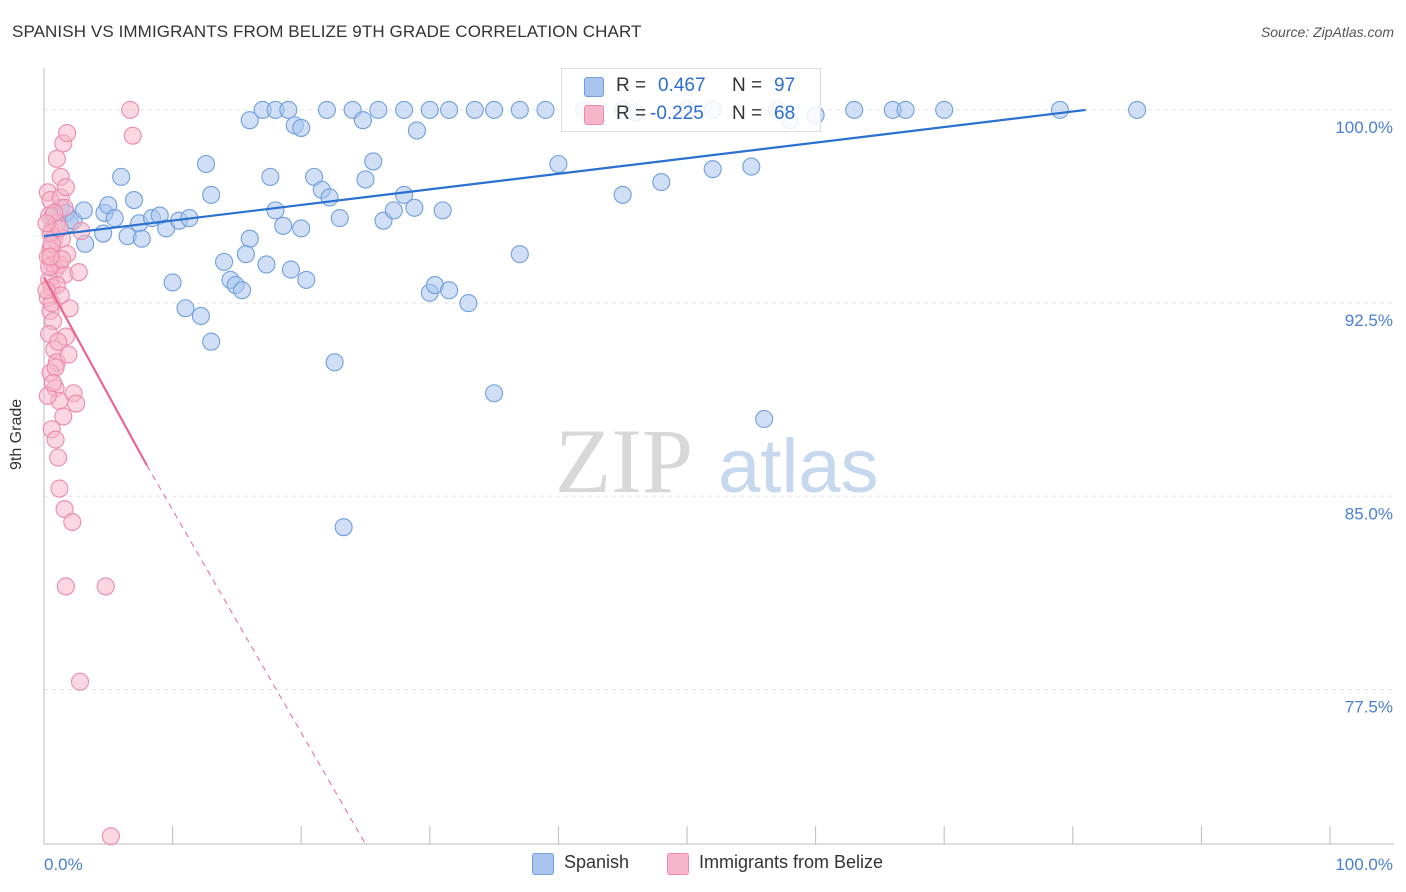 This screenshot has width=1406, height=892. I want to click on y-tick-label: 100.0%, so click(1364, 127).